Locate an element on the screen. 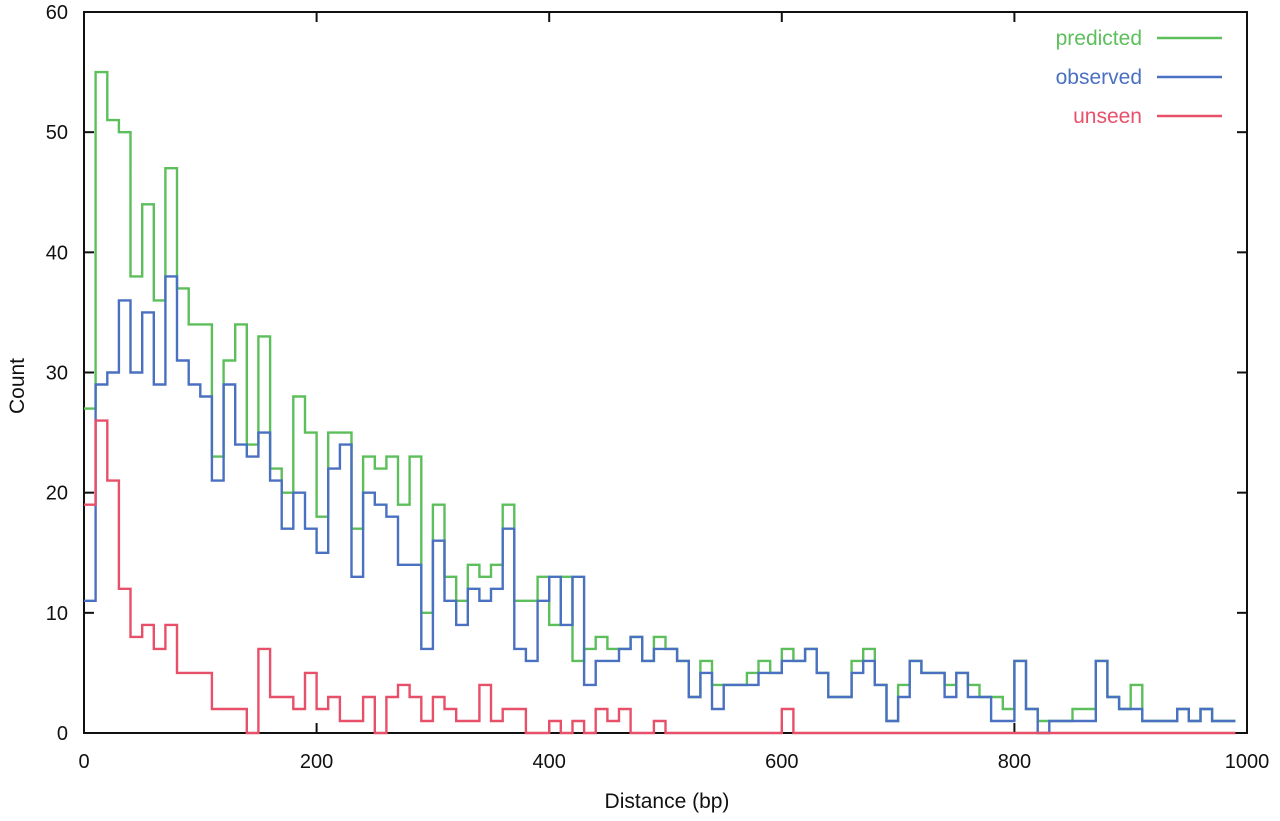 The height and width of the screenshot is (821, 1280). legend-label-predicted: predicted is located at coordinates (1099, 38).